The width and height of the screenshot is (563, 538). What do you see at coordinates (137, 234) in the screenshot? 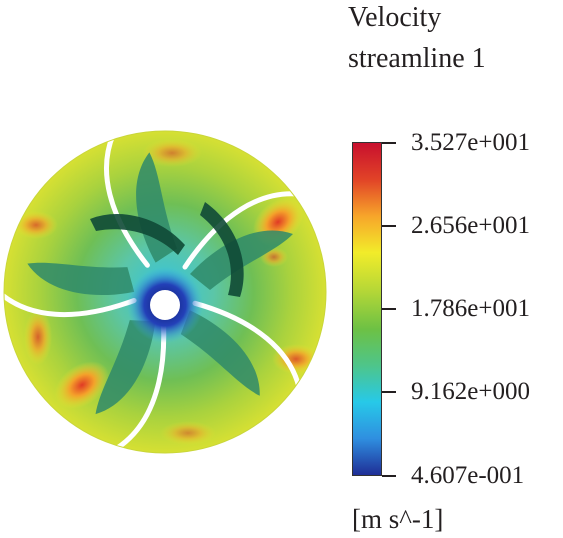
I see `blade-dark-upper` at bounding box center [137, 234].